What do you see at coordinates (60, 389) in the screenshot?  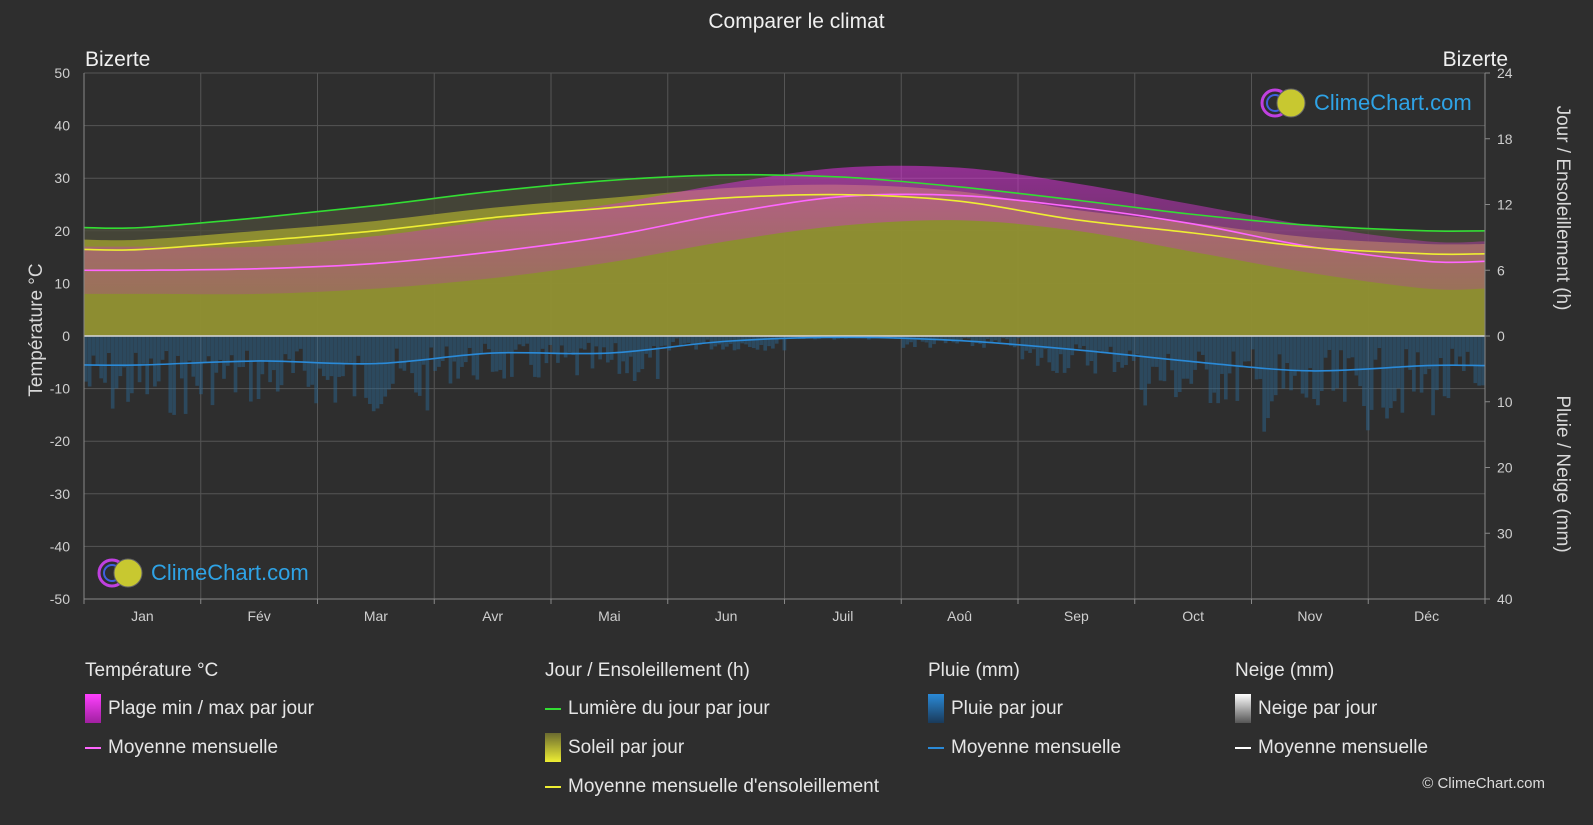 I see `tick-label-left: -10` at bounding box center [60, 389].